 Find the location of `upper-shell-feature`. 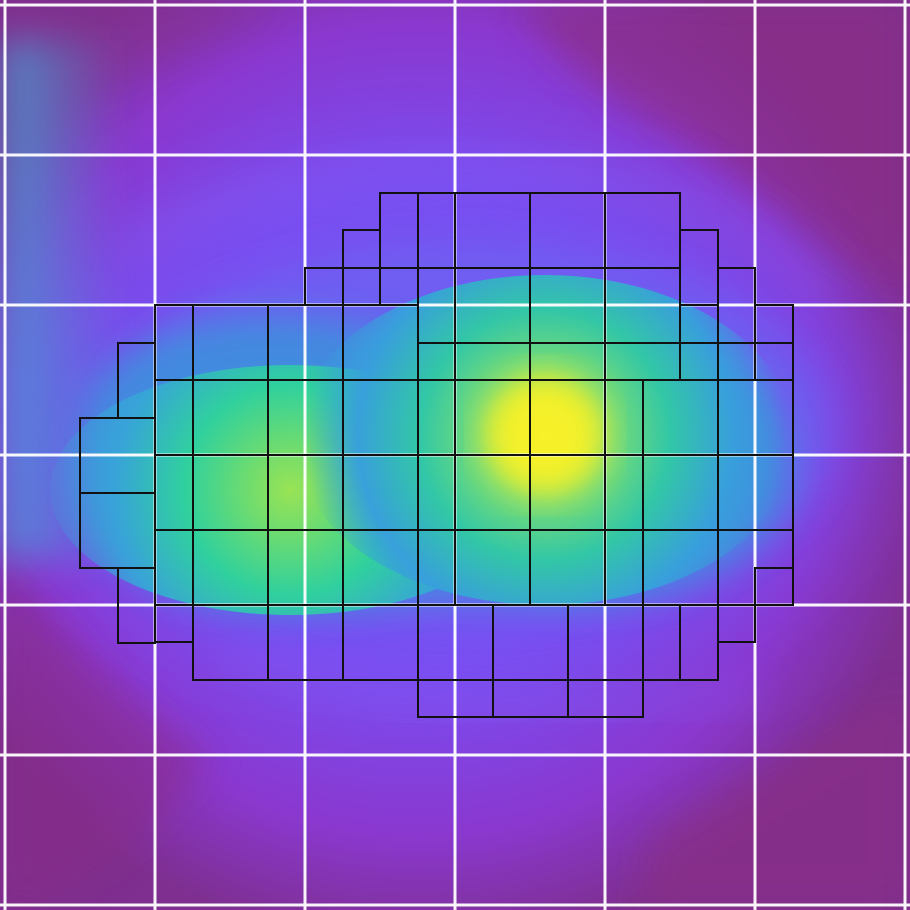

upper-shell-feature is located at coordinates (476, 231).